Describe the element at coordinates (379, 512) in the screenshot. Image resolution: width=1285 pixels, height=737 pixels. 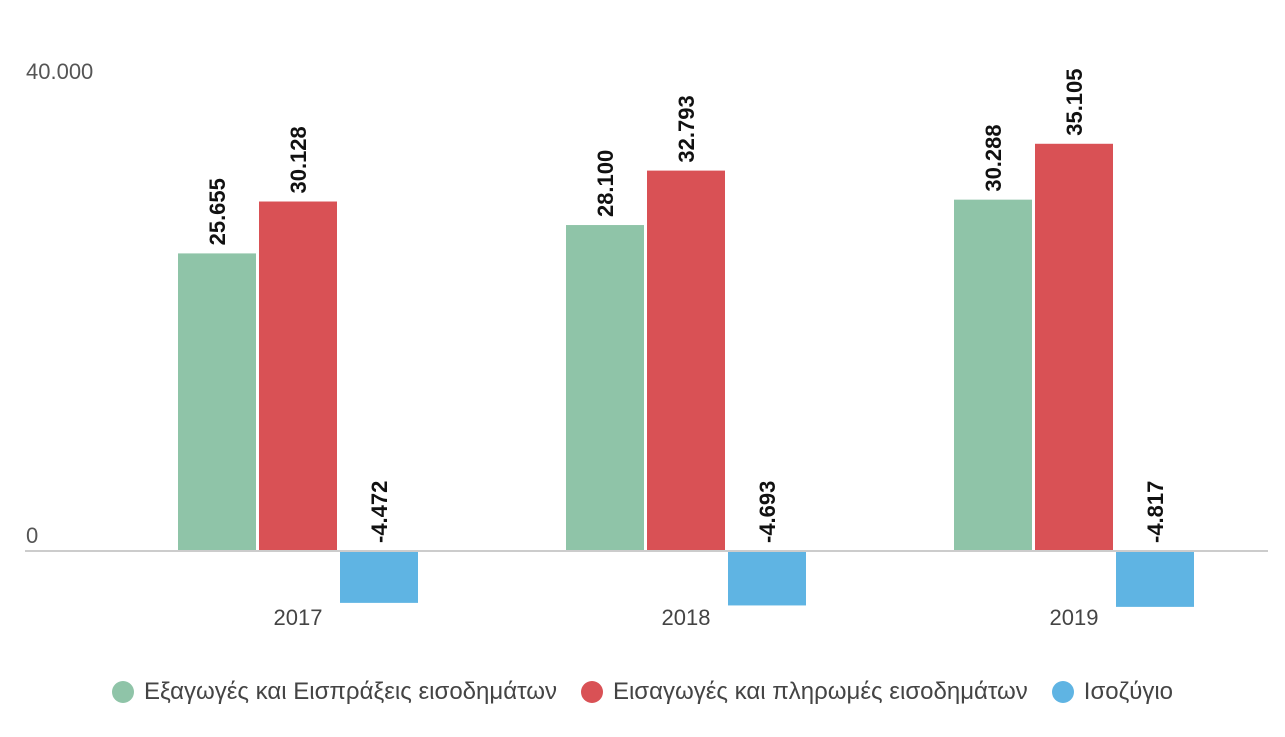
I see `data-label: -4.472` at that location.